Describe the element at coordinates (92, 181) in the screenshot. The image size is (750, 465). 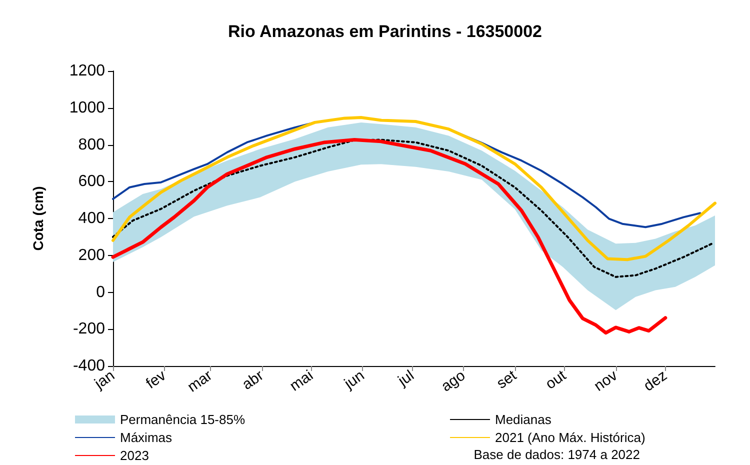
I see `y-tick-label: 600` at that location.